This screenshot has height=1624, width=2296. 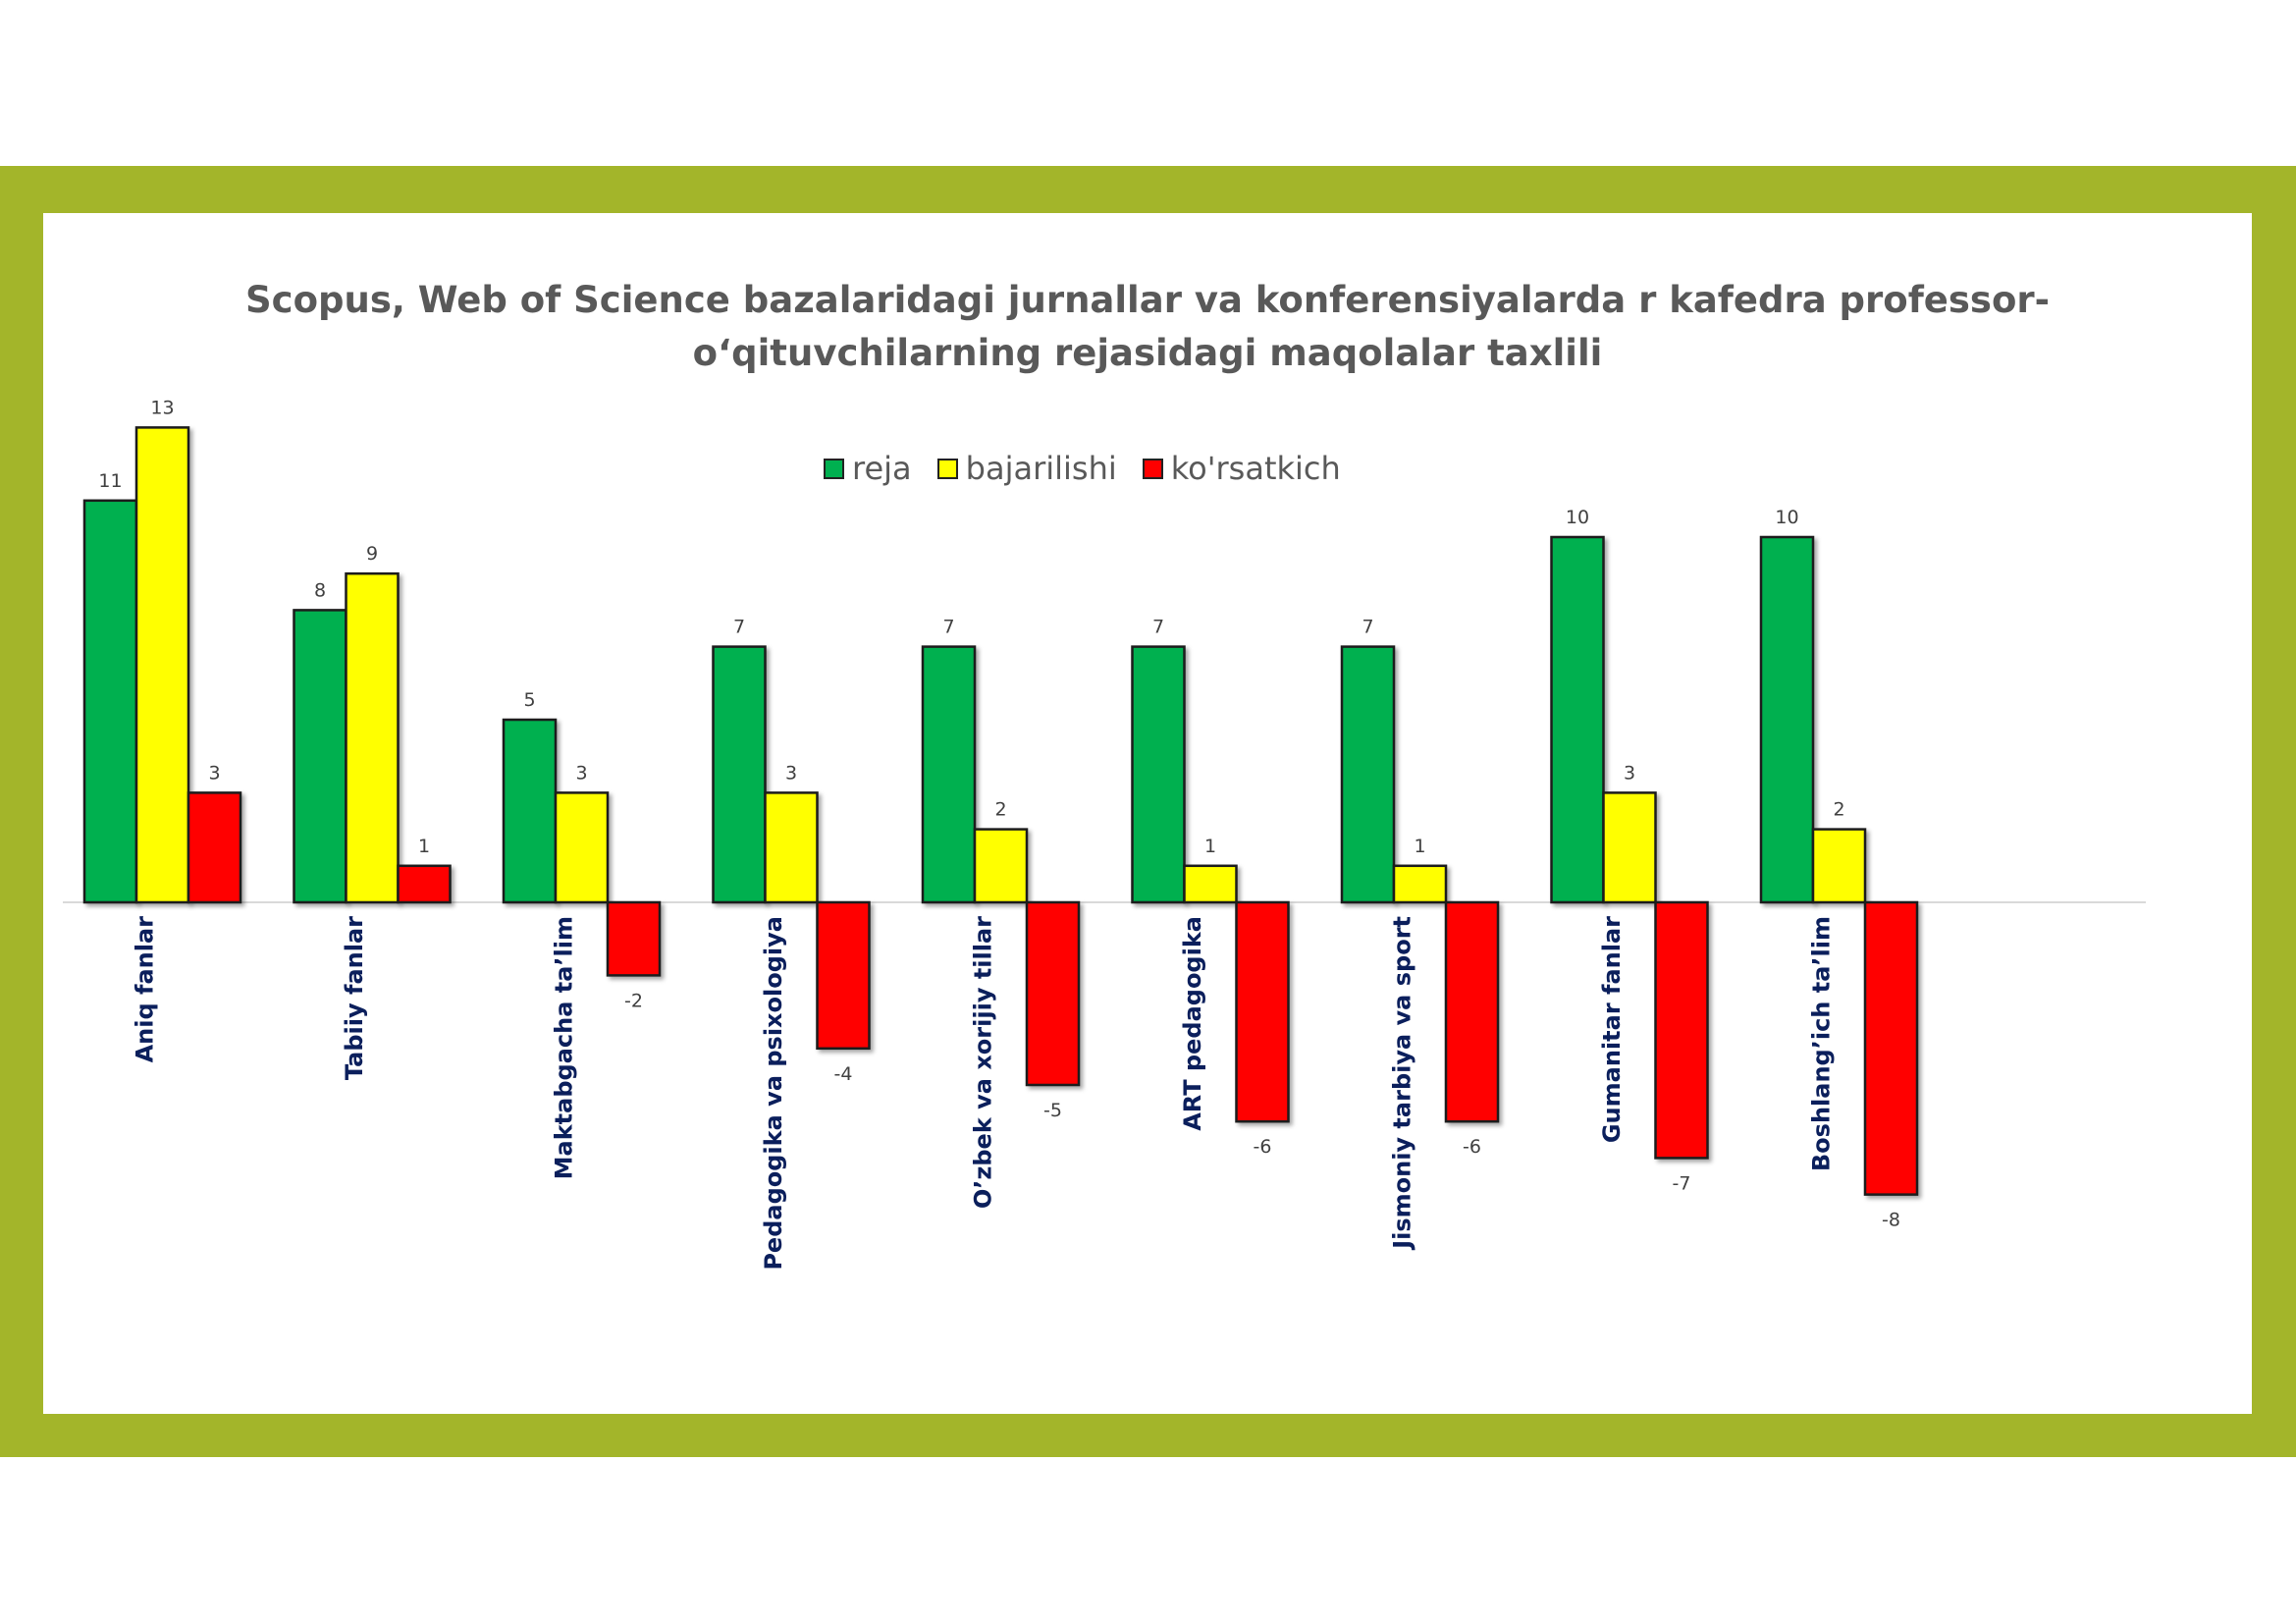 I want to click on category-label: Jismoniy tarbiya va sport, so click(x=1402, y=1083).